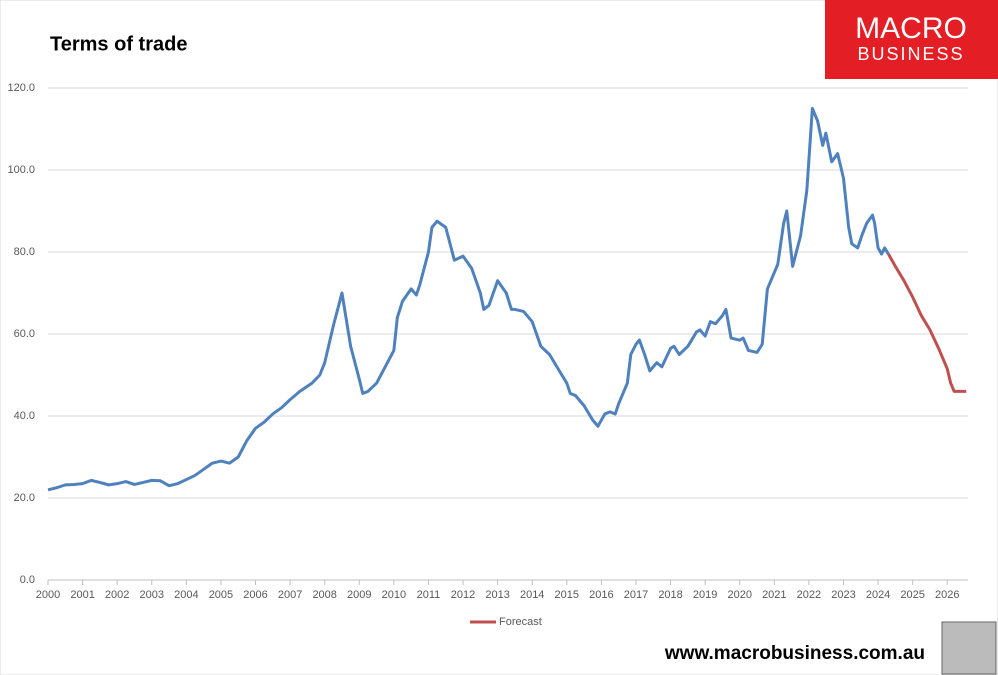  What do you see at coordinates (152, 595) in the screenshot?
I see `x-tick-label: 2003` at bounding box center [152, 595].